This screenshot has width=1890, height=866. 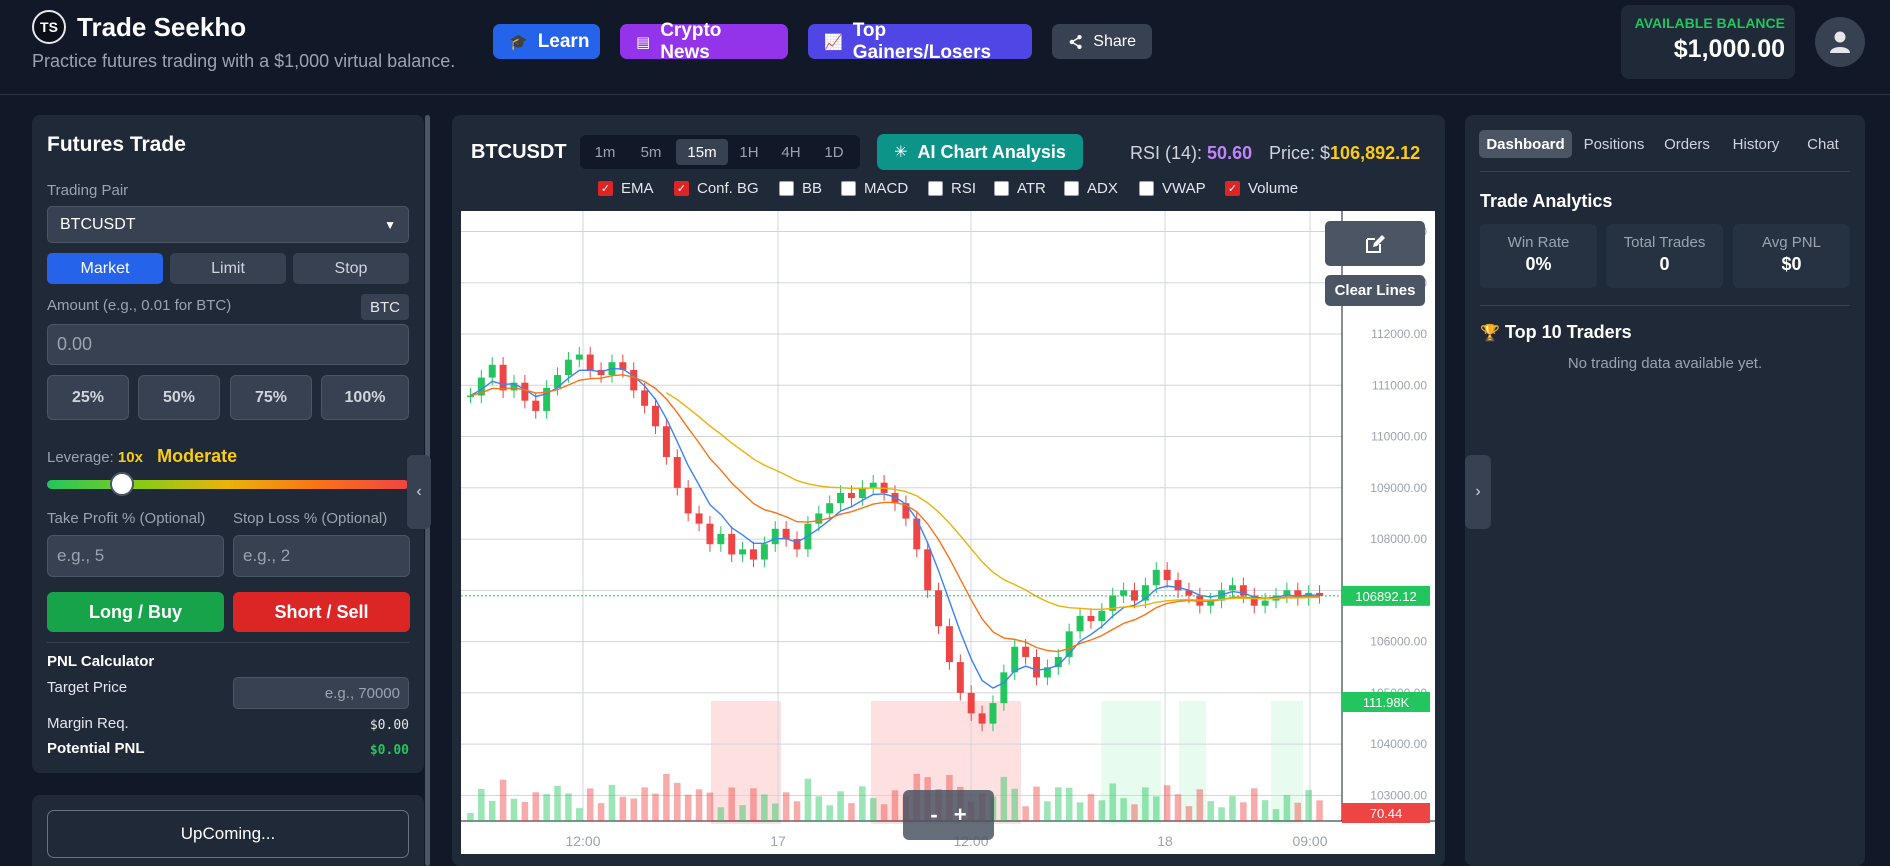 What do you see at coordinates (605, 152) in the screenshot?
I see `timeframe-1m: 1m` at bounding box center [605, 152].